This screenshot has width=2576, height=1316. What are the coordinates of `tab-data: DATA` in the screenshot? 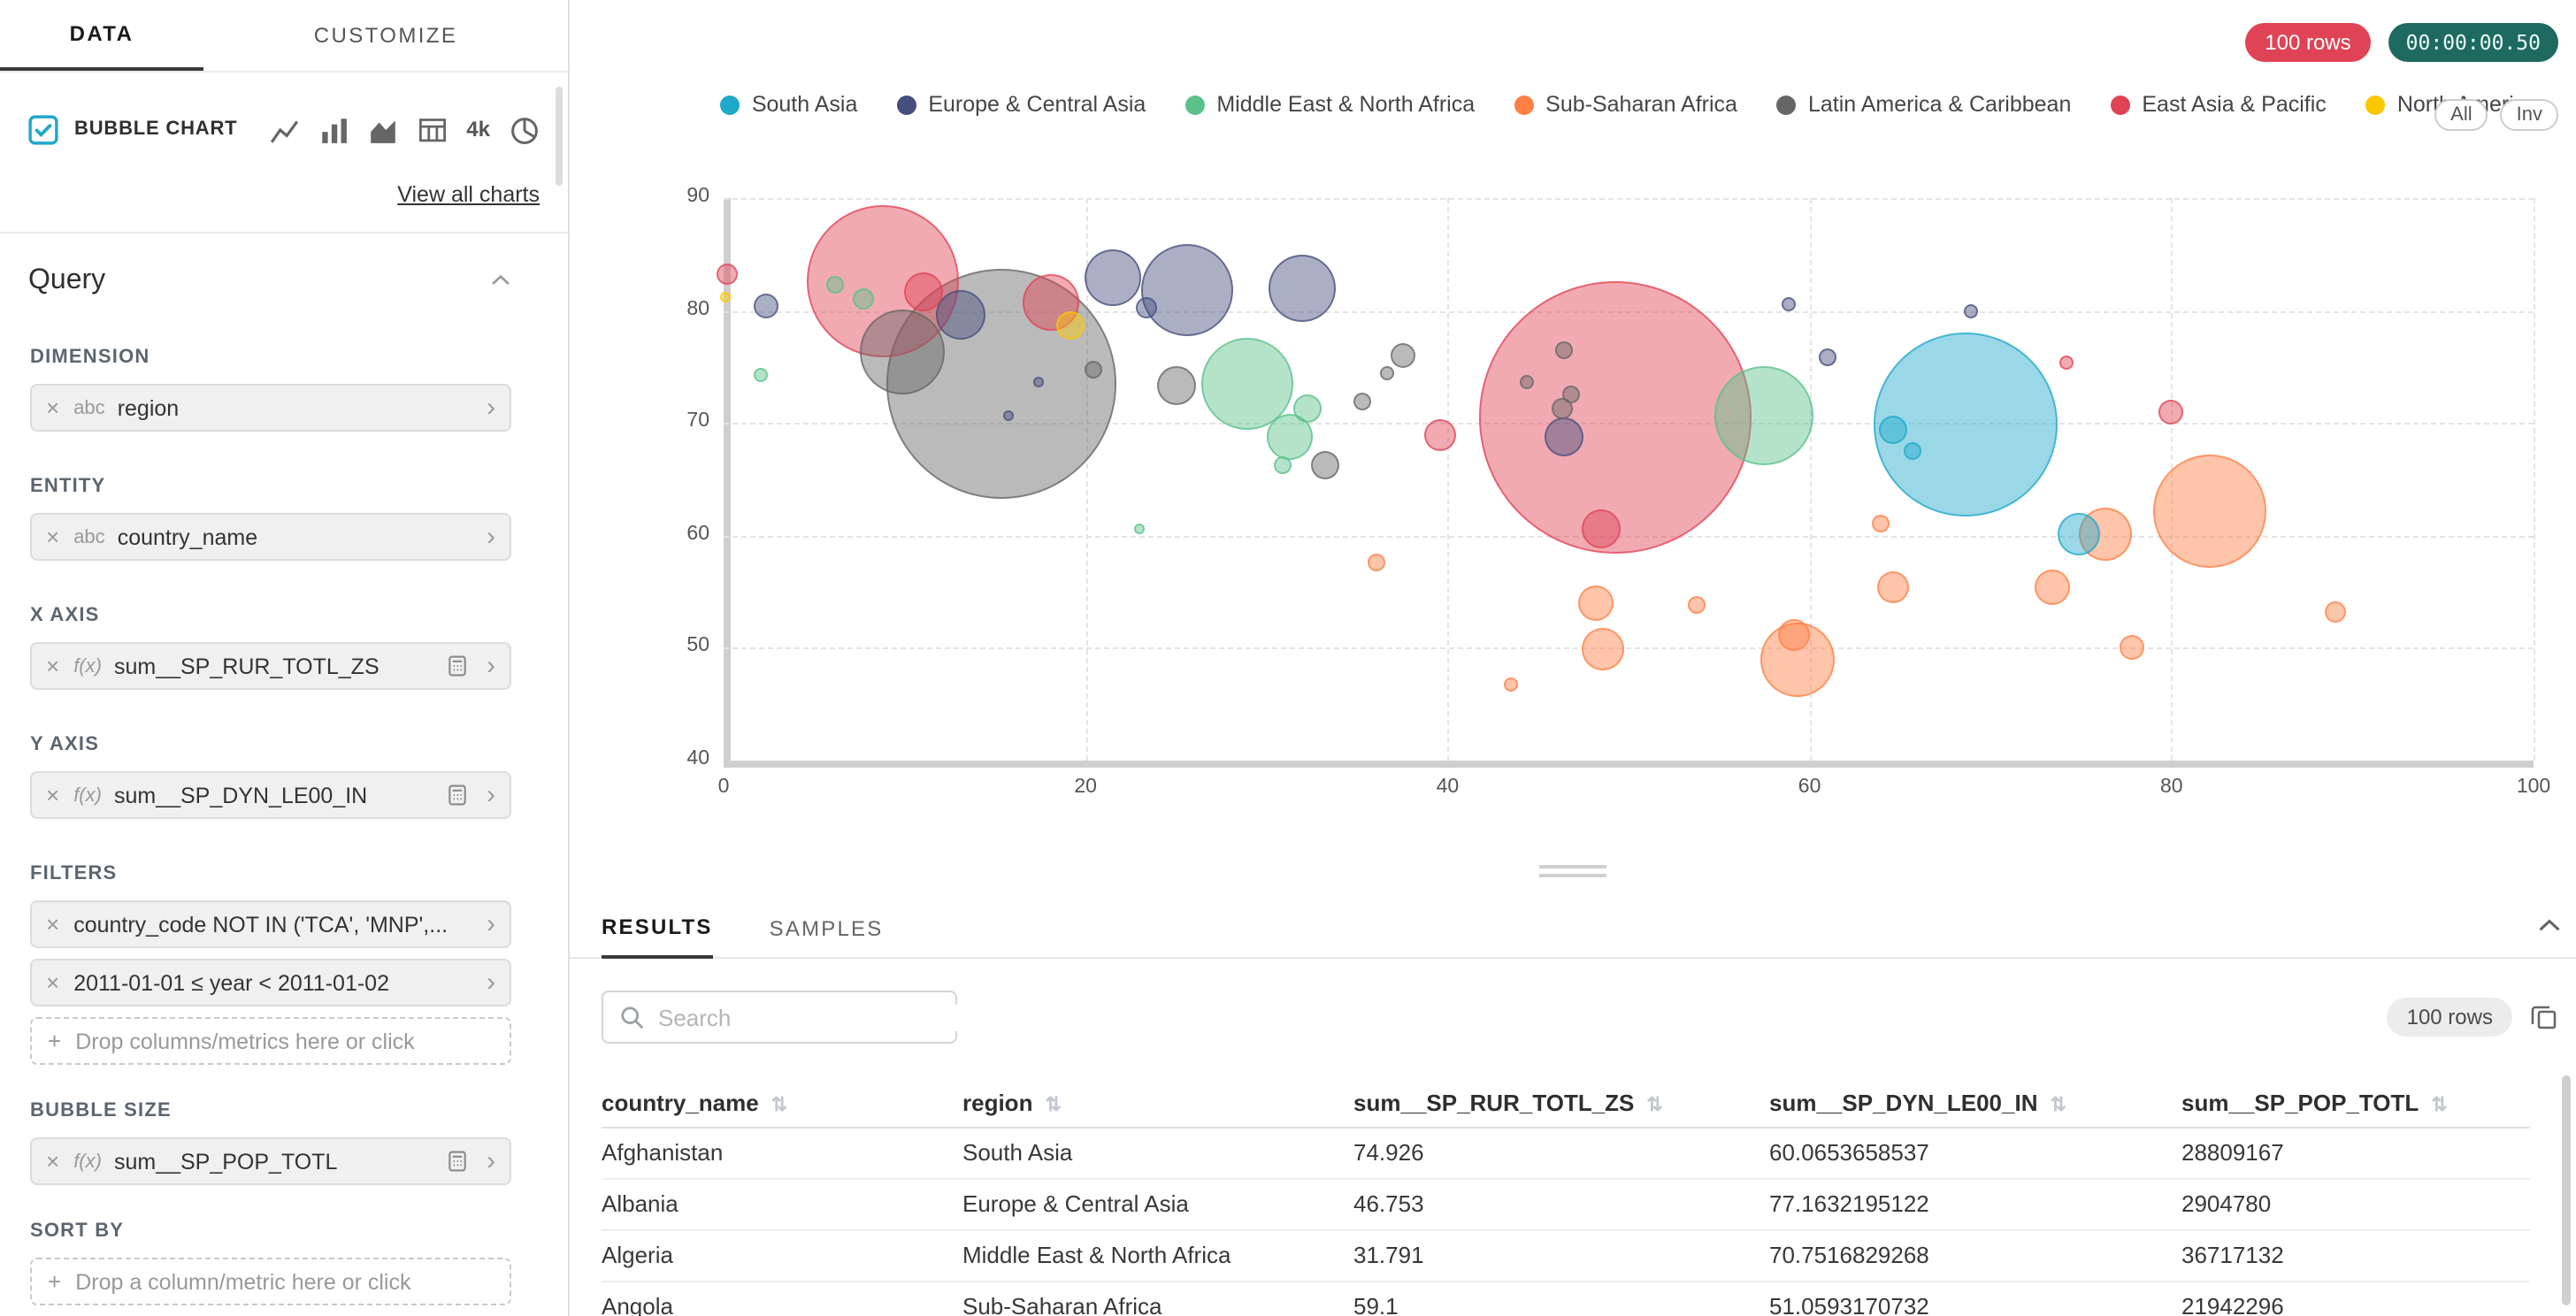 It's located at (101, 35).